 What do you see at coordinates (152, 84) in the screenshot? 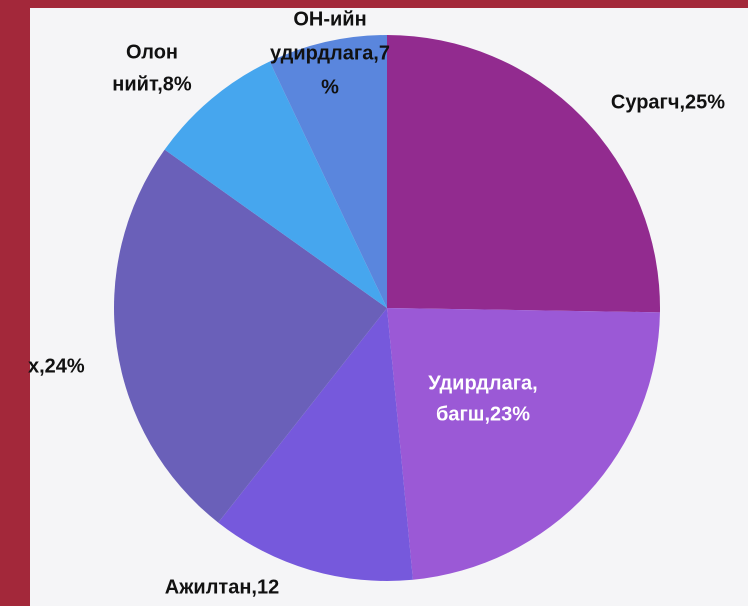
I see `slice-label: нийт,8%` at bounding box center [152, 84].